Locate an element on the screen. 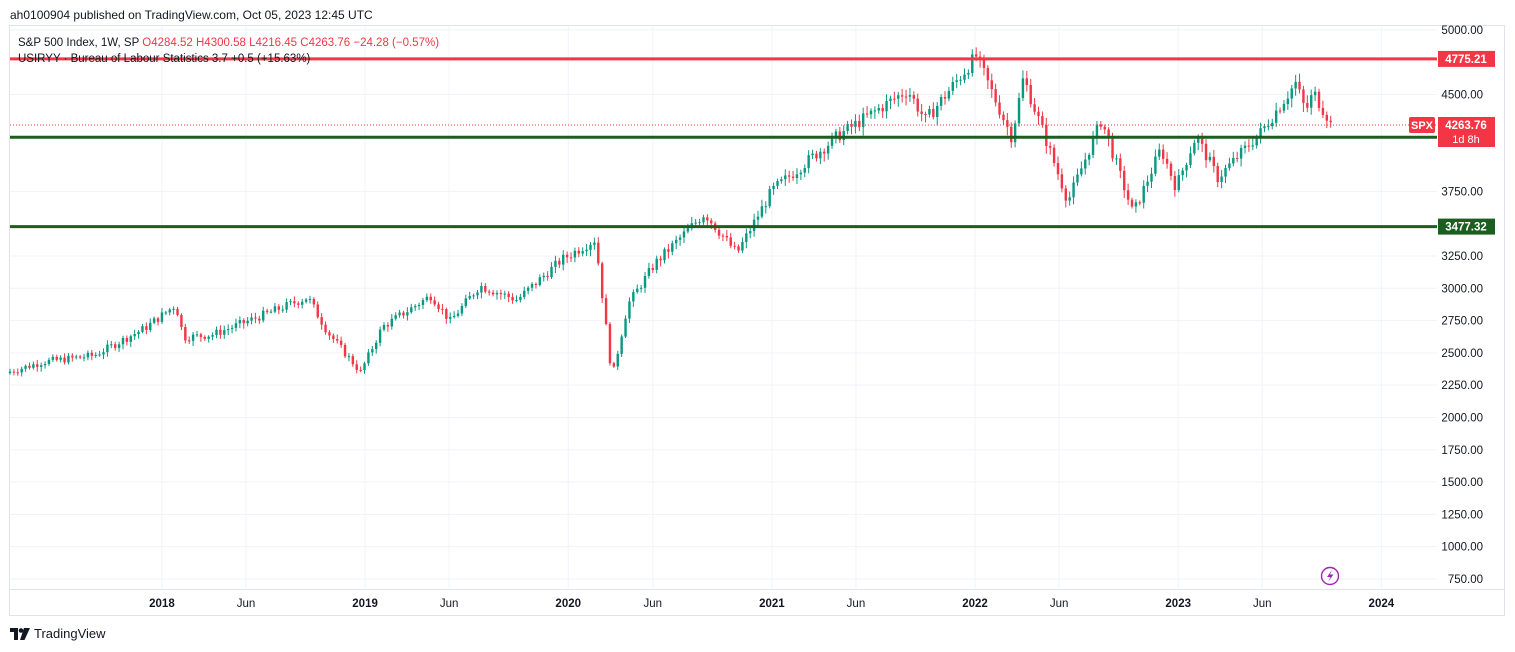 This screenshot has height=652, width=1515. bar-countdown-label: 1d 8h is located at coordinates (1466, 140).